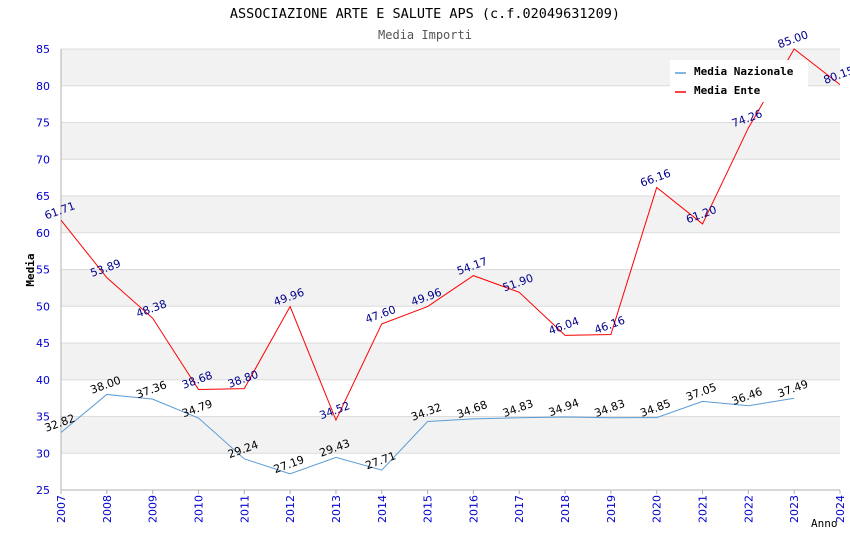 This screenshot has height=550, width=850. What do you see at coordinates (290, 509) in the screenshot?
I see `x-tick-label: 2012` at bounding box center [290, 509].